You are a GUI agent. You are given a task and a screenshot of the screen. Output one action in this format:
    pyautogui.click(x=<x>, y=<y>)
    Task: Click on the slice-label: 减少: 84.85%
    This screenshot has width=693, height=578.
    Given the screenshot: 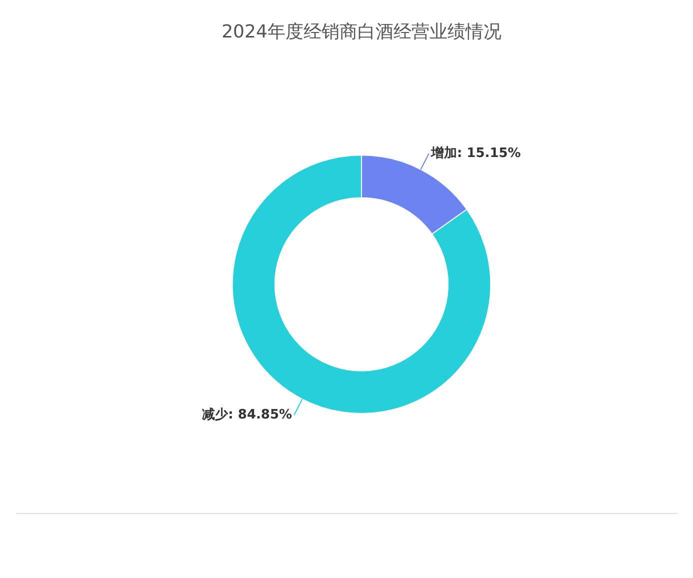 What is the action you would take?
    pyautogui.click(x=247, y=415)
    